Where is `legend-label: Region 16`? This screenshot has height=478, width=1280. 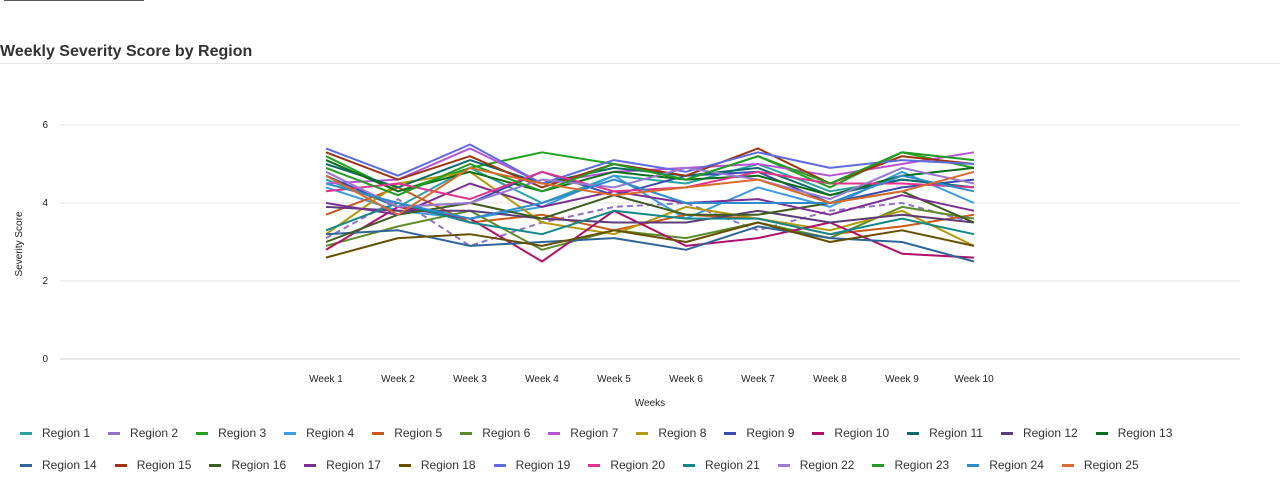
legend-label: Region 16 is located at coordinates (259, 465).